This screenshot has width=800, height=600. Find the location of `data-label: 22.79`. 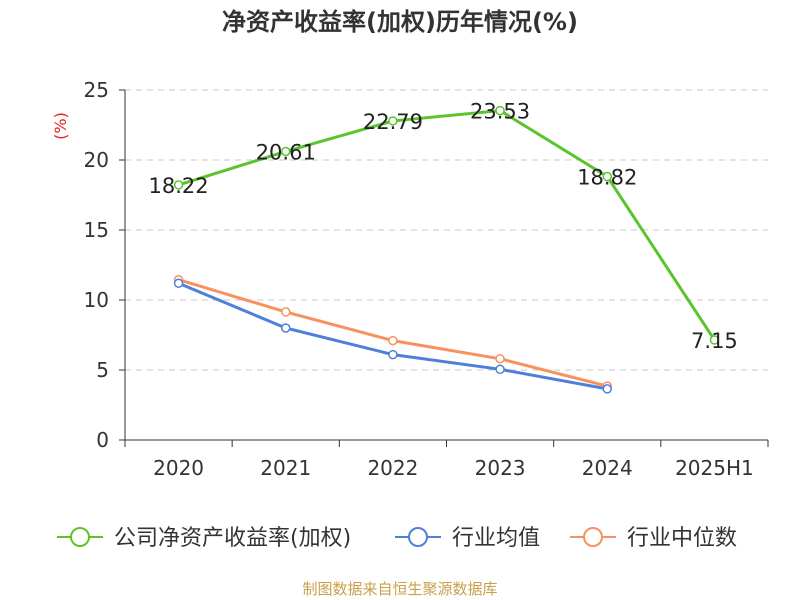

data-label: 22.79 is located at coordinates (393, 122).